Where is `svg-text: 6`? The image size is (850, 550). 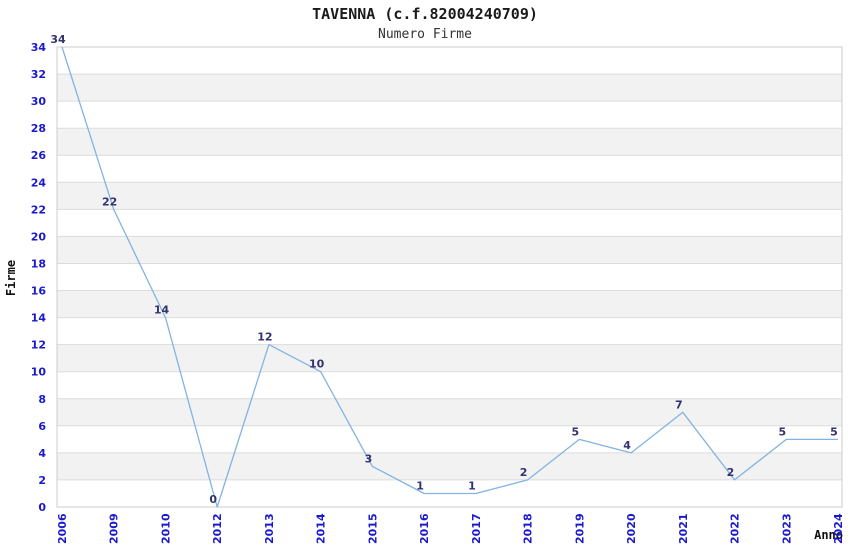
svg-text: 6 is located at coordinates (42, 426).